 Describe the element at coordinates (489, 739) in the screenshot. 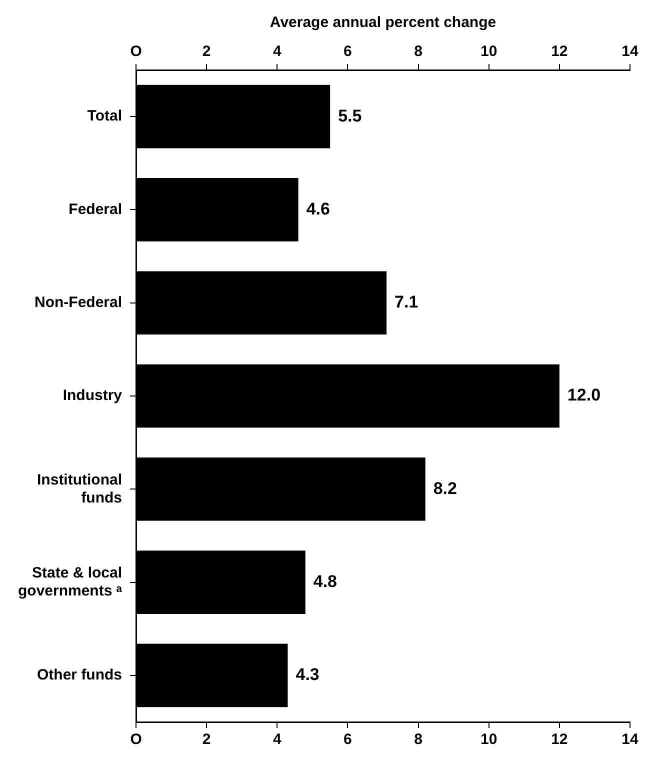

I see `x-tick-label: 10` at that location.